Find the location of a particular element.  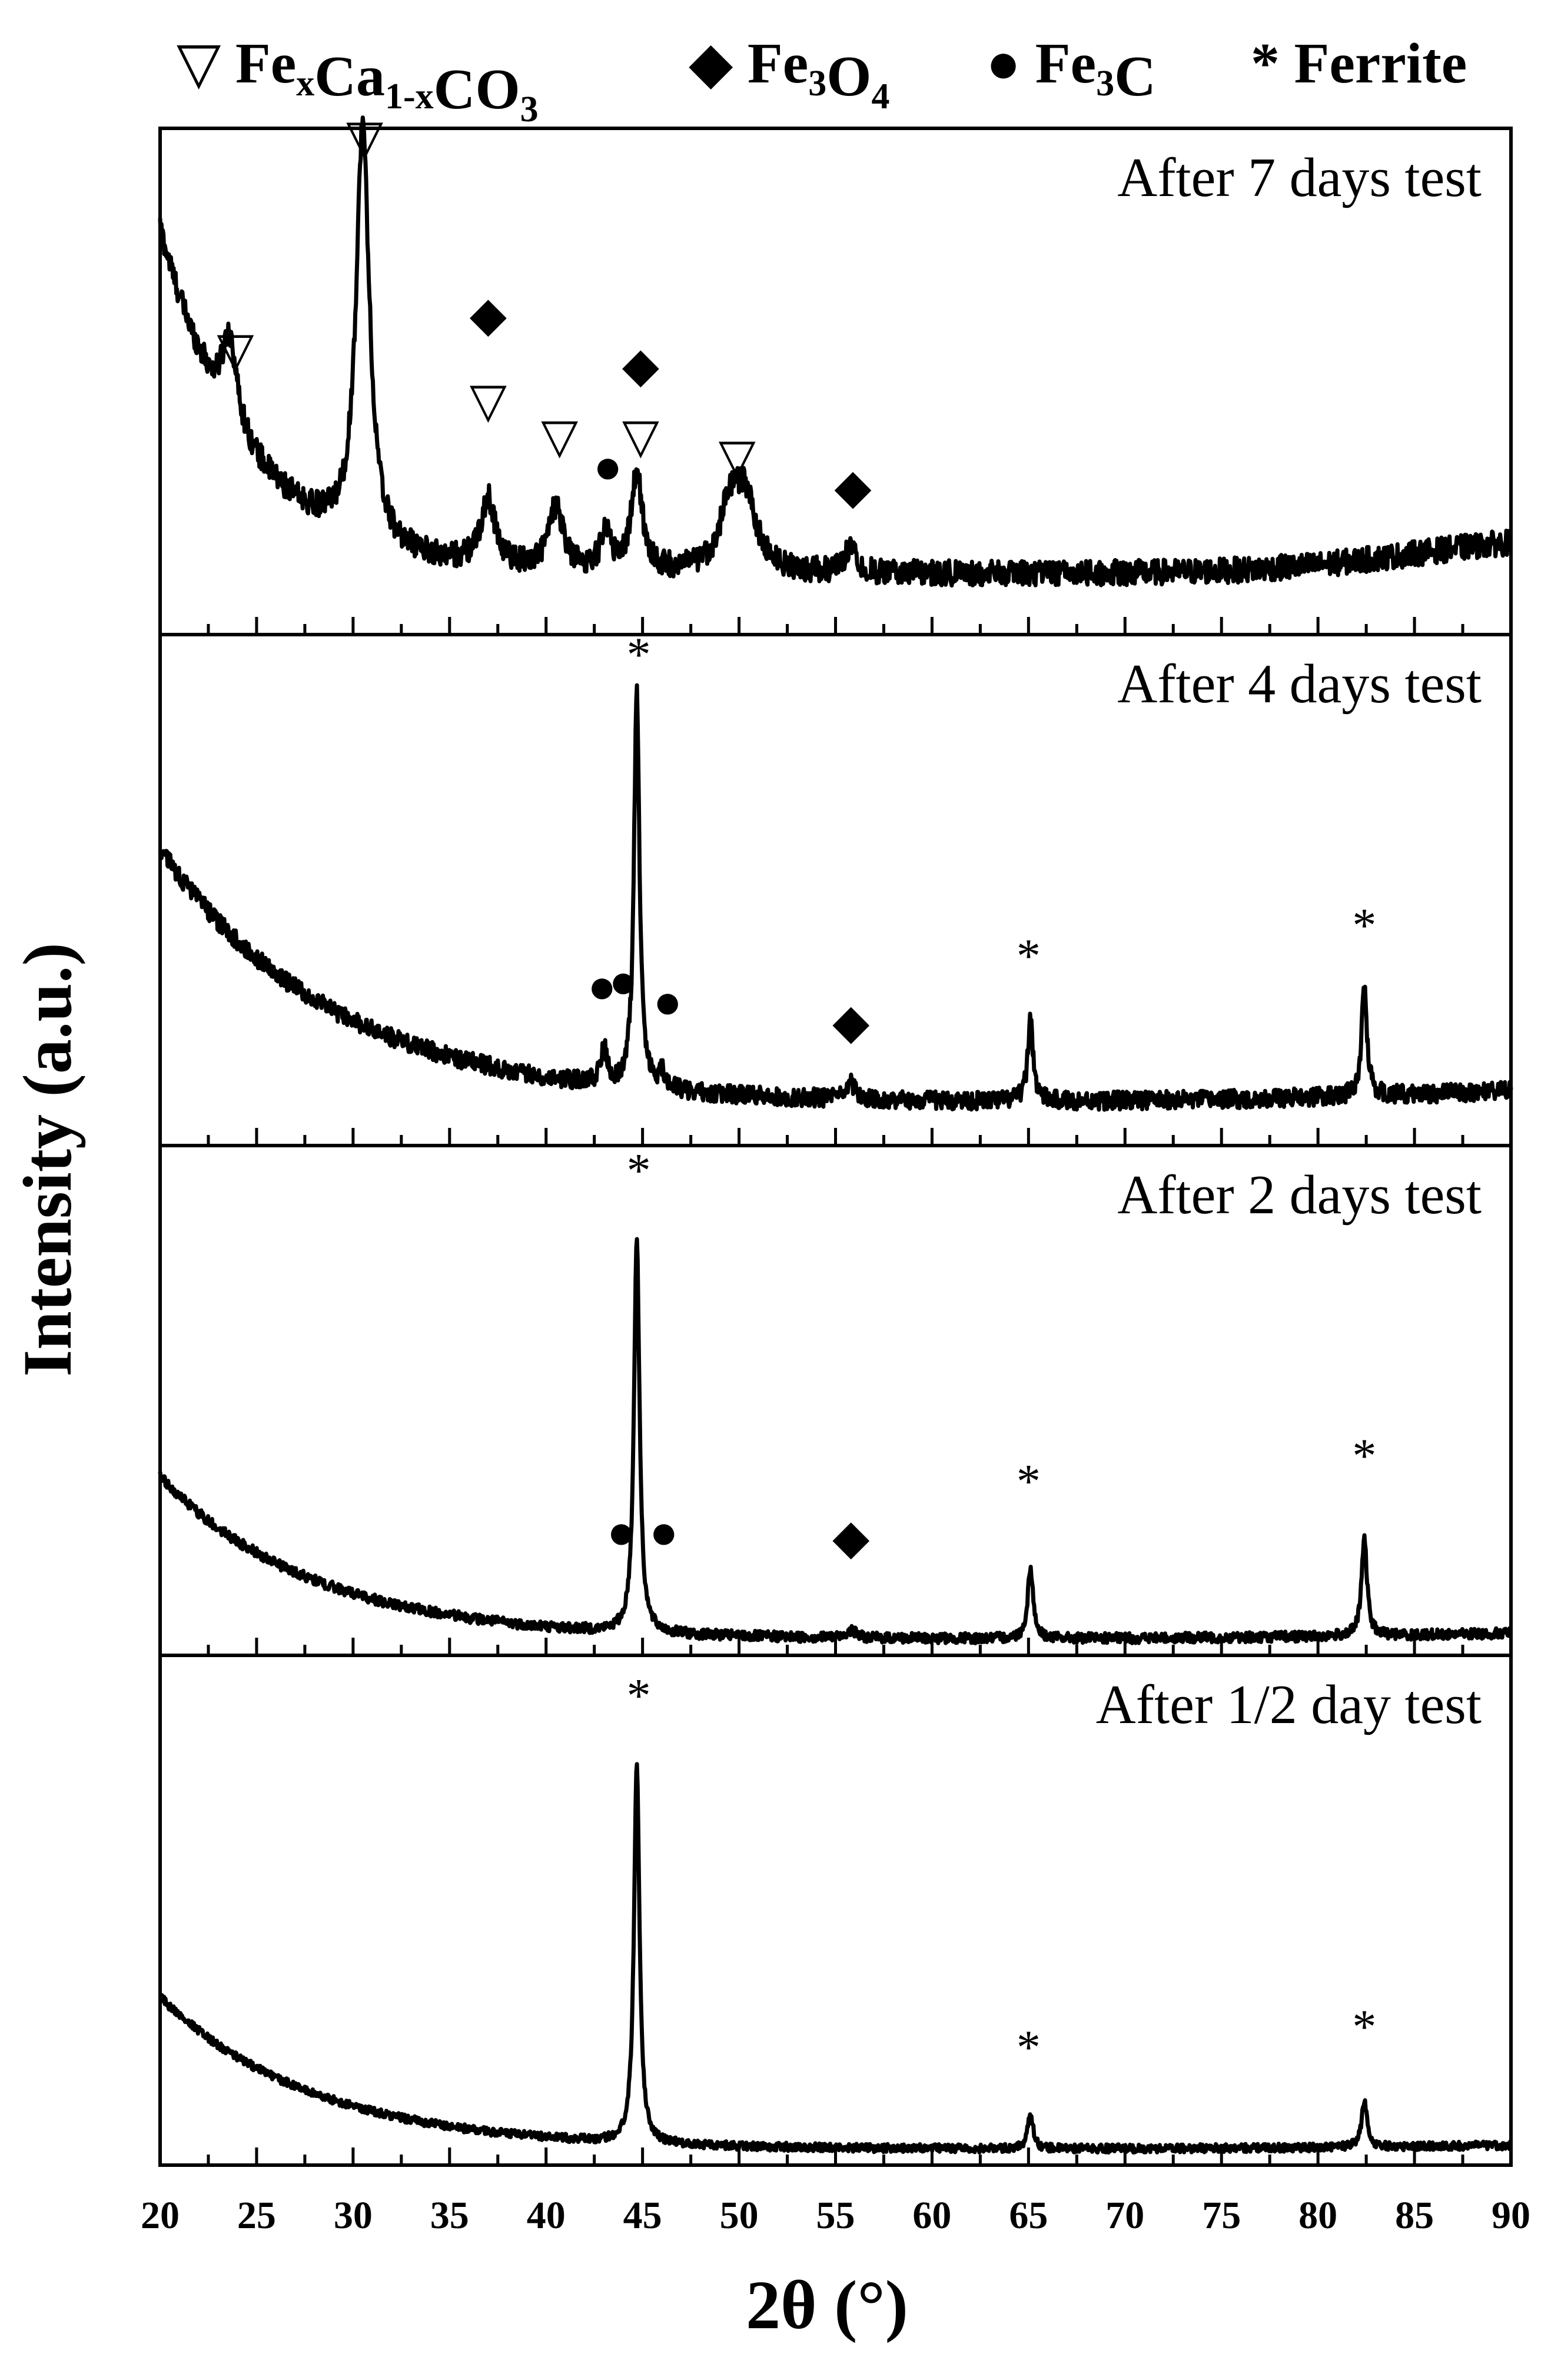

x-tick-label: 70 is located at coordinates (1124, 2215).